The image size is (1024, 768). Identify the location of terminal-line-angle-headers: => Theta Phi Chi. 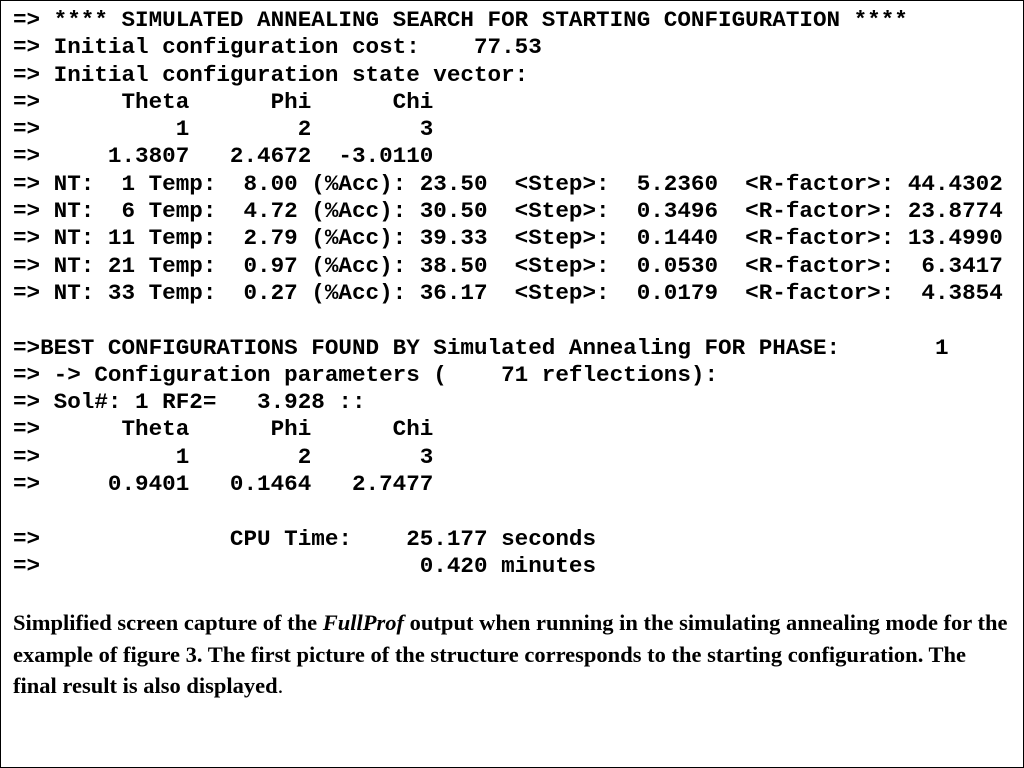
(223, 101).